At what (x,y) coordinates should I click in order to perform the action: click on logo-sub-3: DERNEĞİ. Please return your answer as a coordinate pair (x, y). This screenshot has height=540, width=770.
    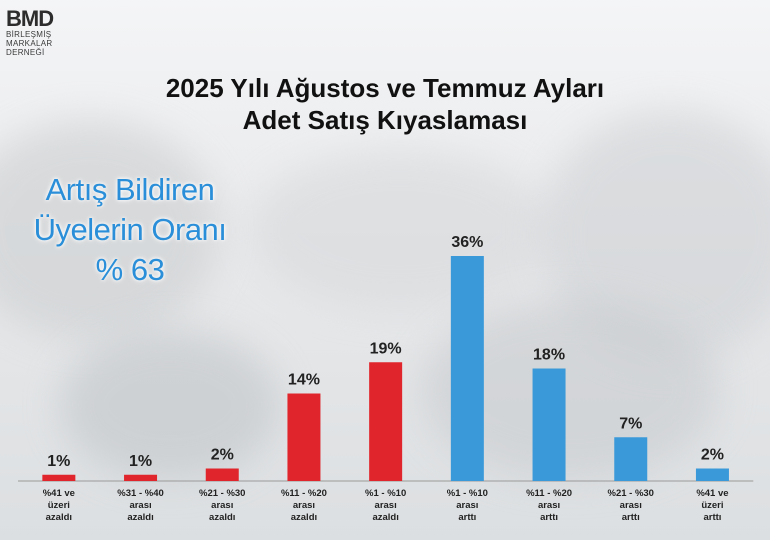
    Looking at the image, I should click on (25, 52).